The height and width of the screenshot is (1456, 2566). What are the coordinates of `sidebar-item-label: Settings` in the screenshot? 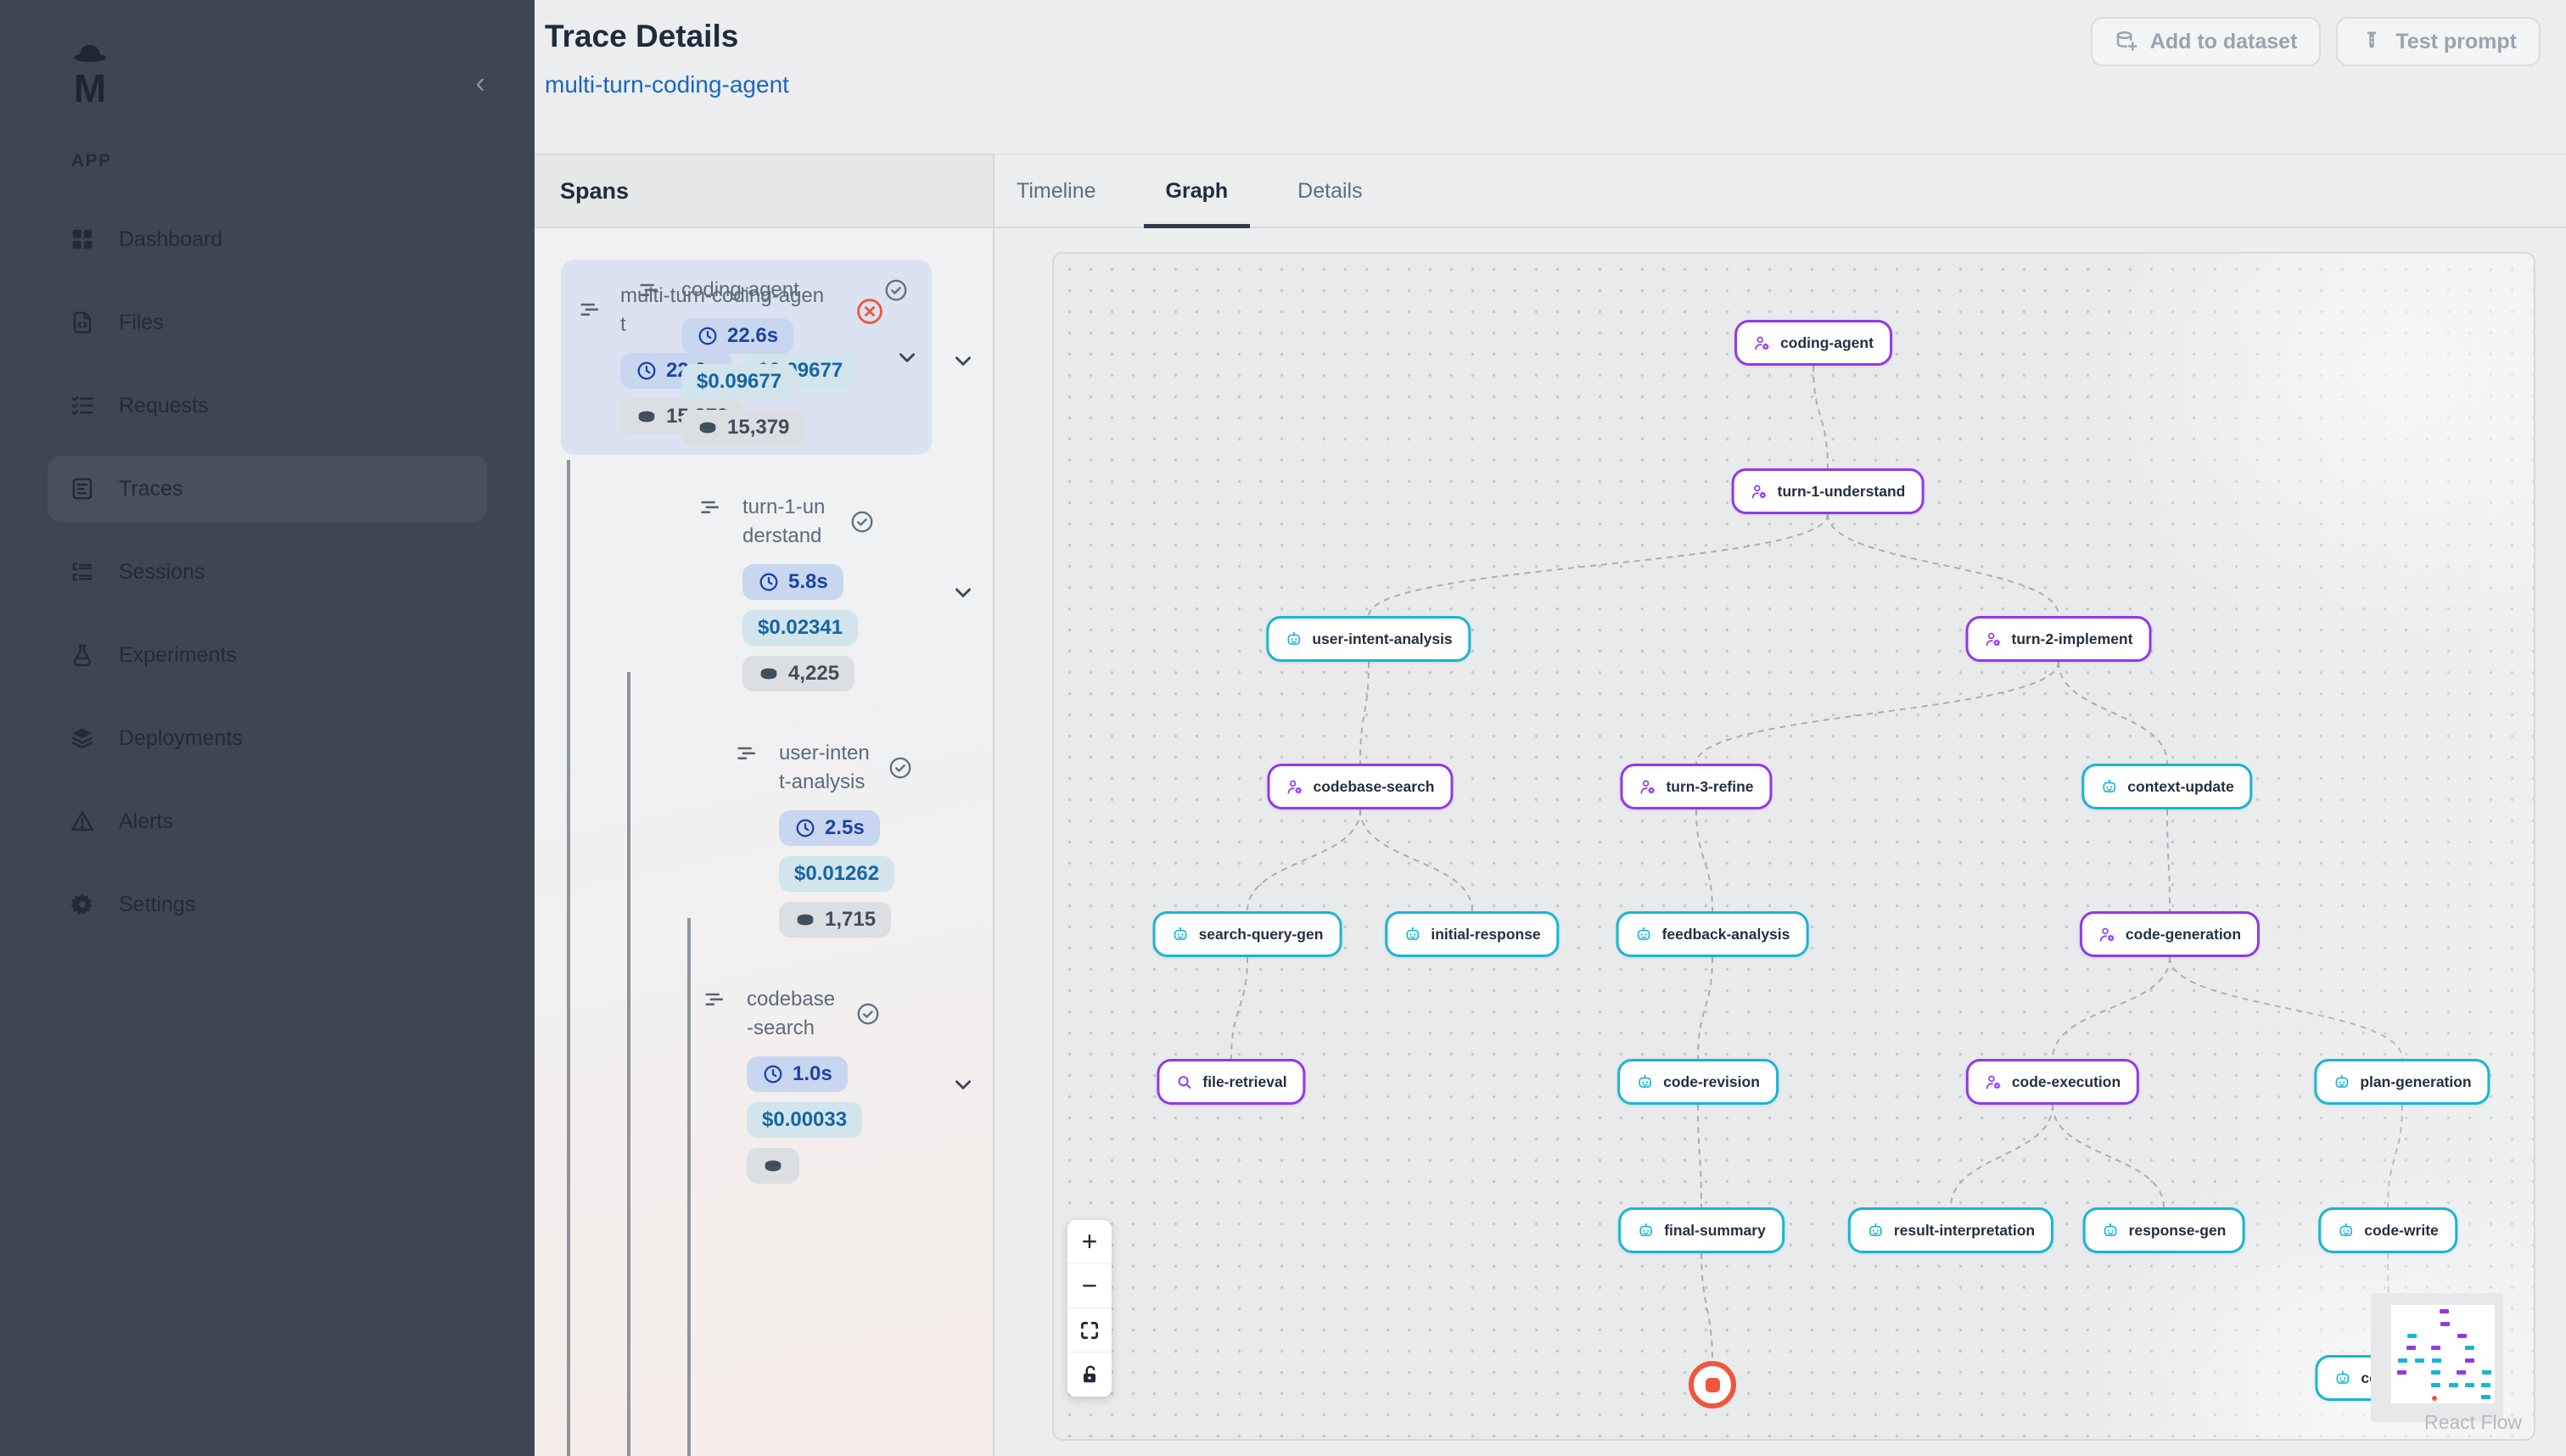 It's located at (157, 904).